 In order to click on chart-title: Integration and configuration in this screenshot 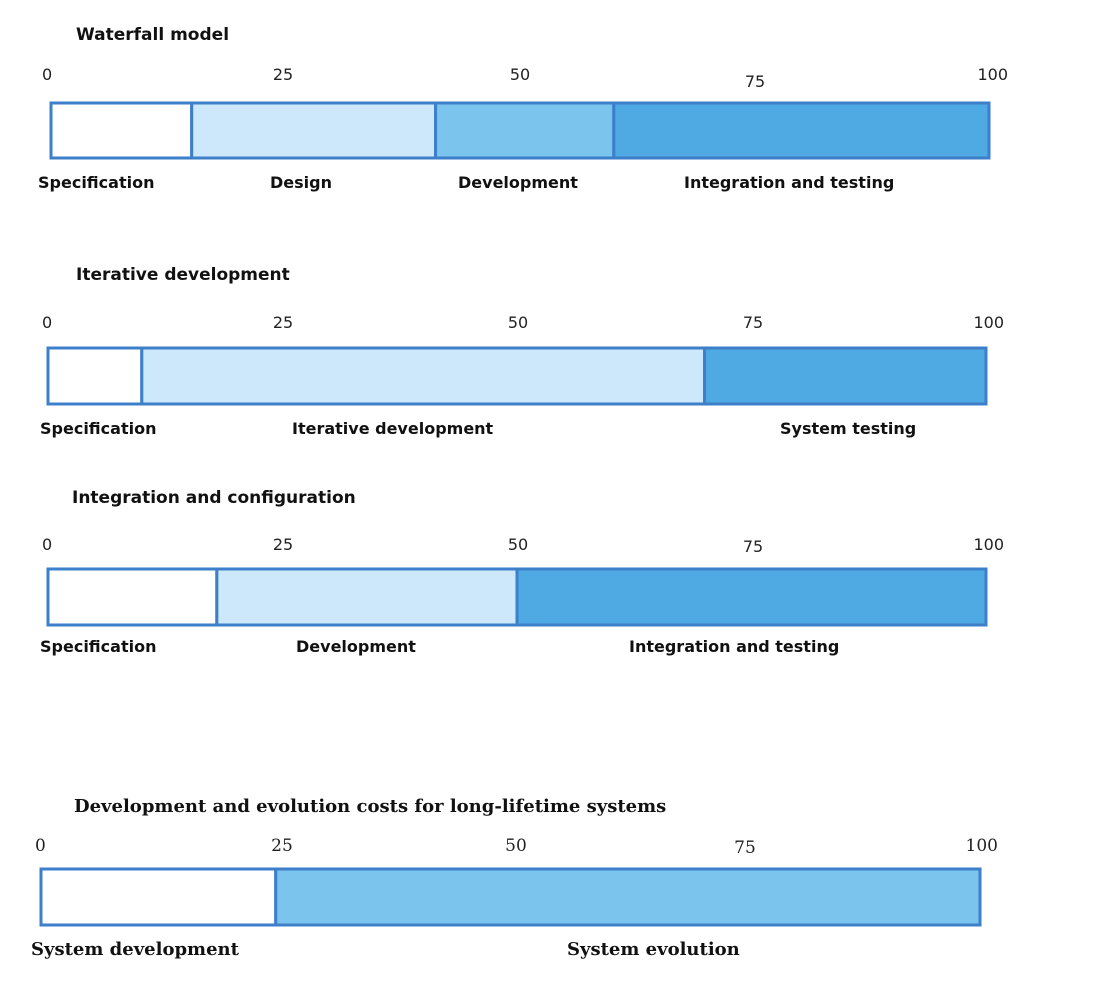, I will do `click(214, 498)`.